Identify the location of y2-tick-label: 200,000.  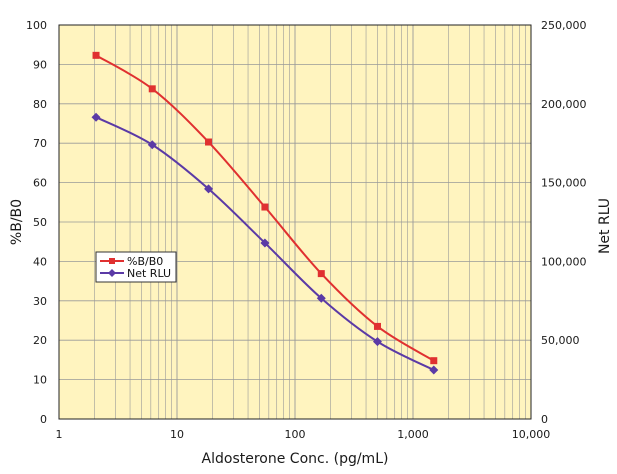
(564, 104).